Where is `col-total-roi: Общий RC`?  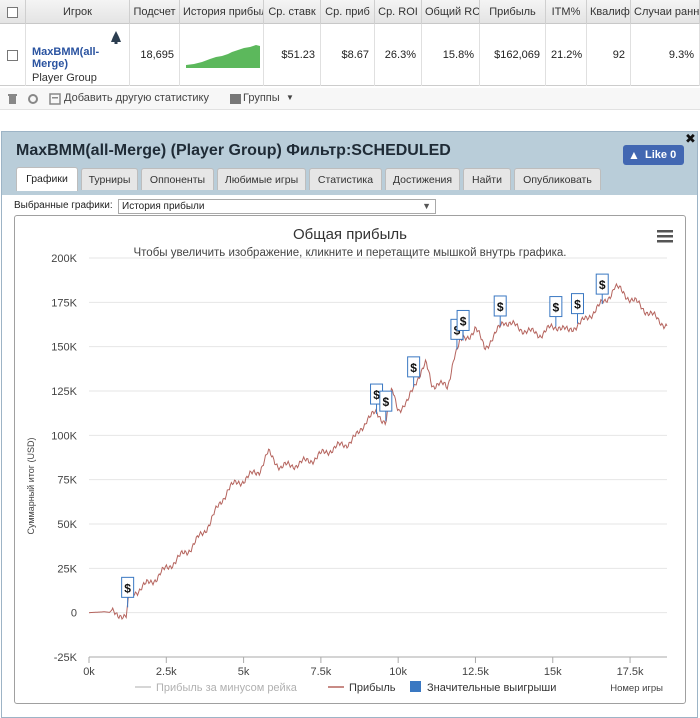 col-total-roi: Общий RC is located at coordinates (451, 12).